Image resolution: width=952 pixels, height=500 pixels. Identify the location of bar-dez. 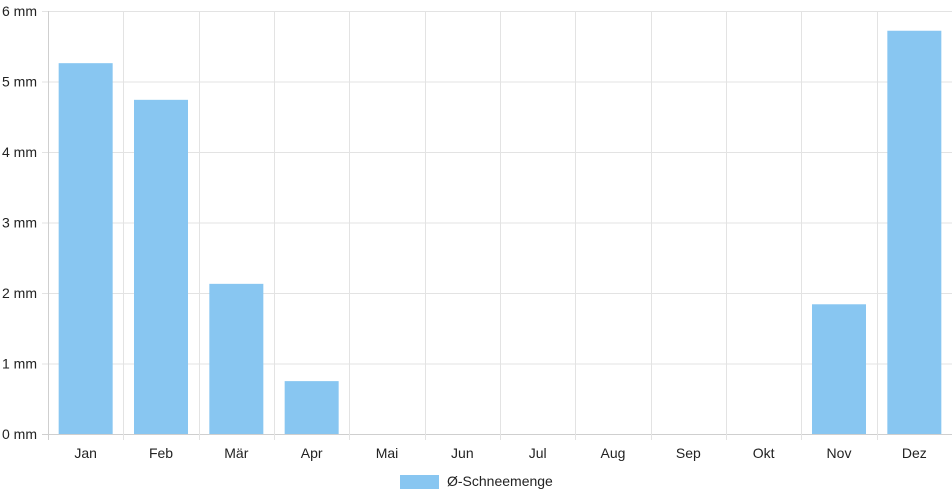
(914, 232).